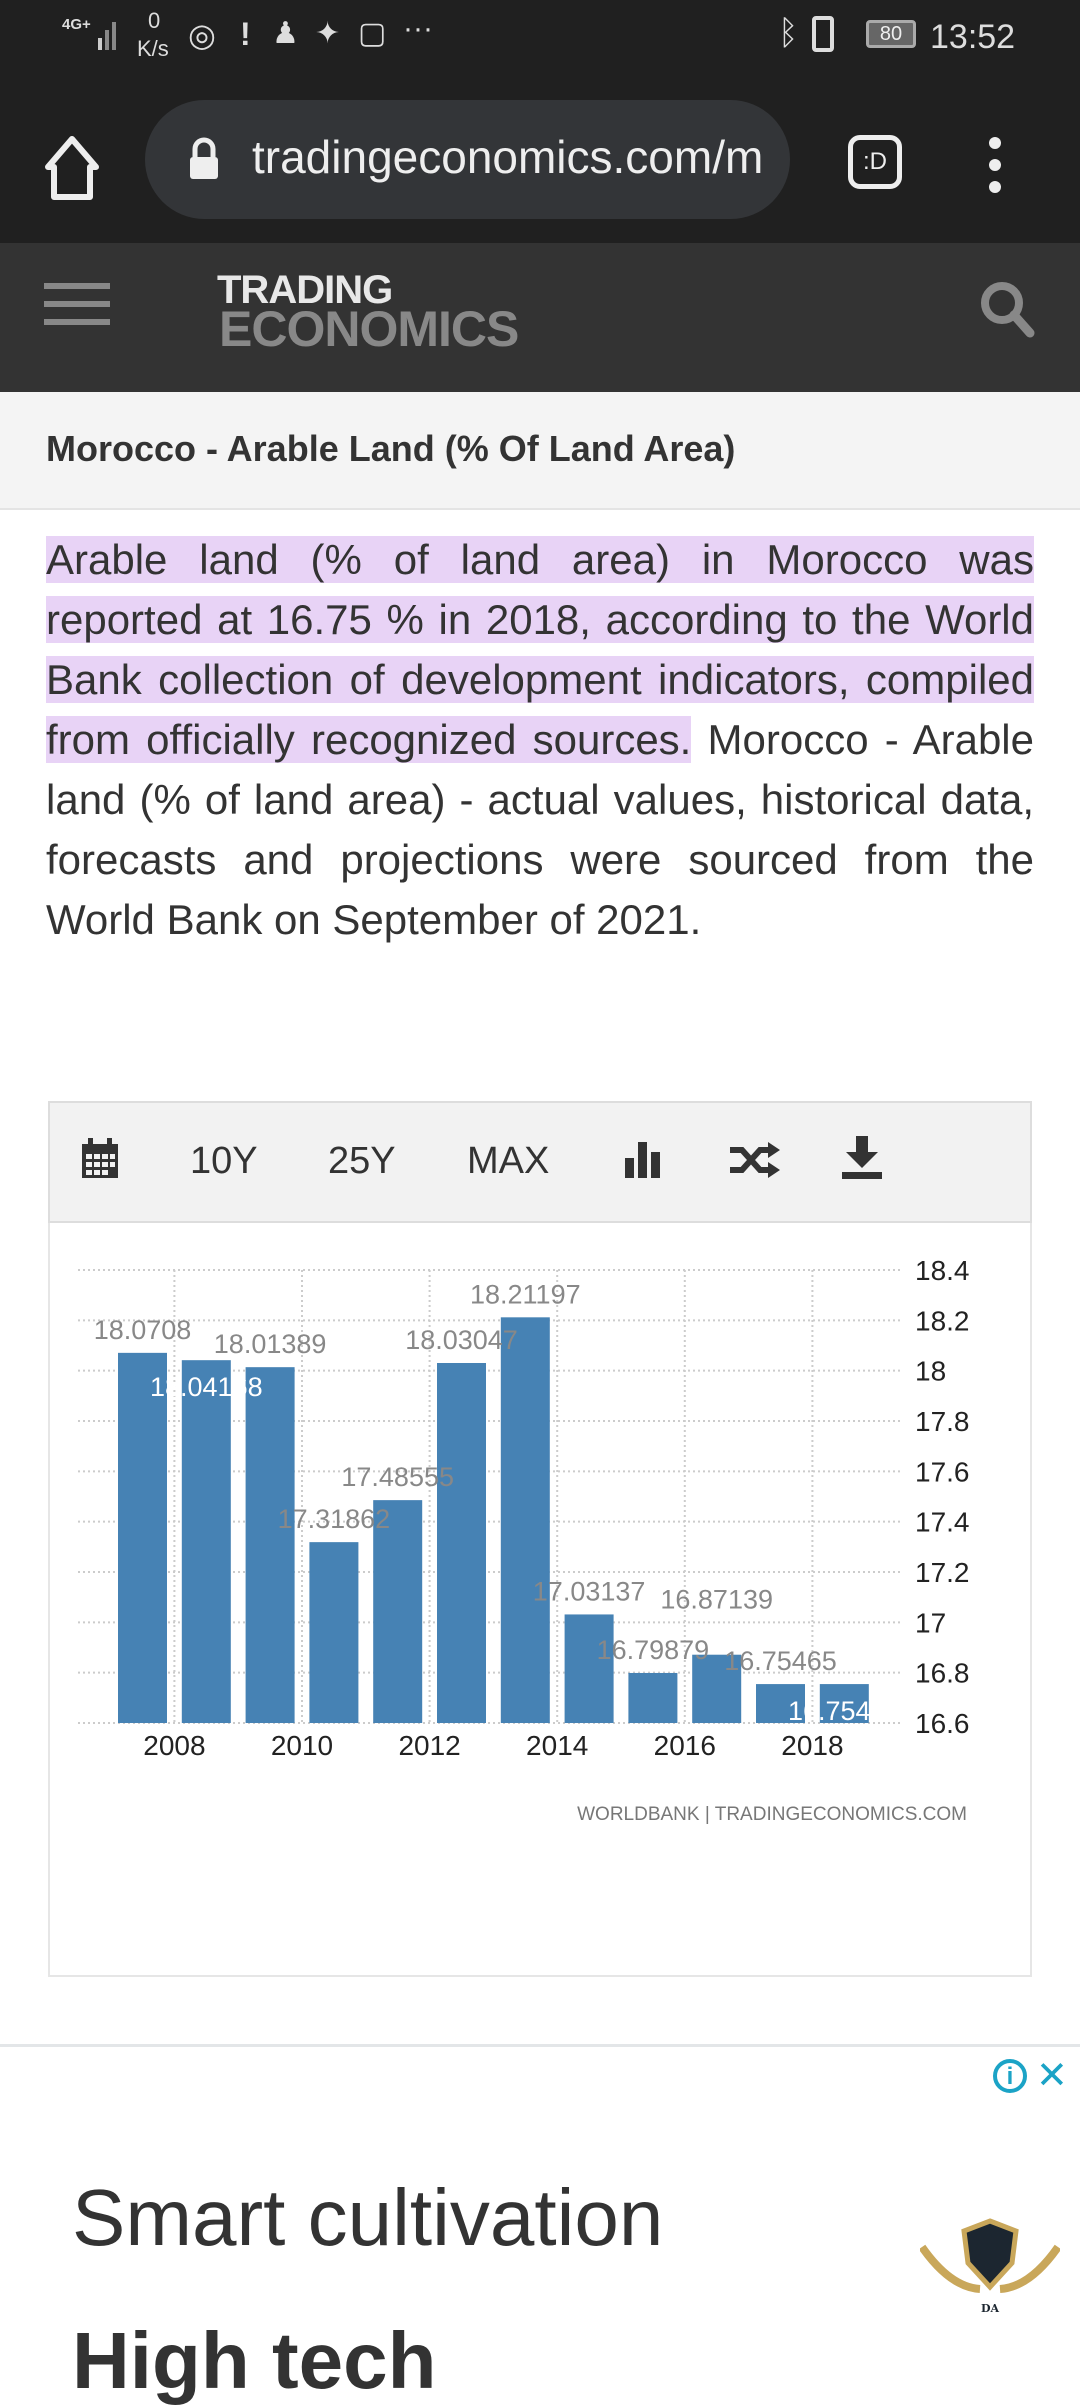 The width and height of the screenshot is (1080, 2407). What do you see at coordinates (653, 1650) in the screenshot?
I see `data-label: 16.79879` at bounding box center [653, 1650].